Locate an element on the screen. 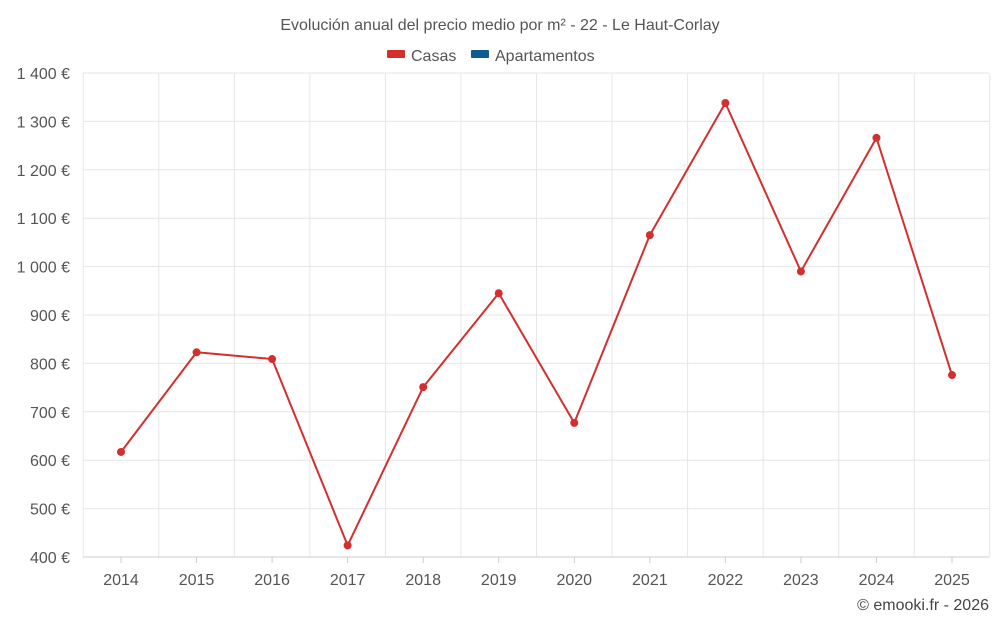 This screenshot has height=625, width=1000. x-tick-label: 2024 is located at coordinates (877, 580).